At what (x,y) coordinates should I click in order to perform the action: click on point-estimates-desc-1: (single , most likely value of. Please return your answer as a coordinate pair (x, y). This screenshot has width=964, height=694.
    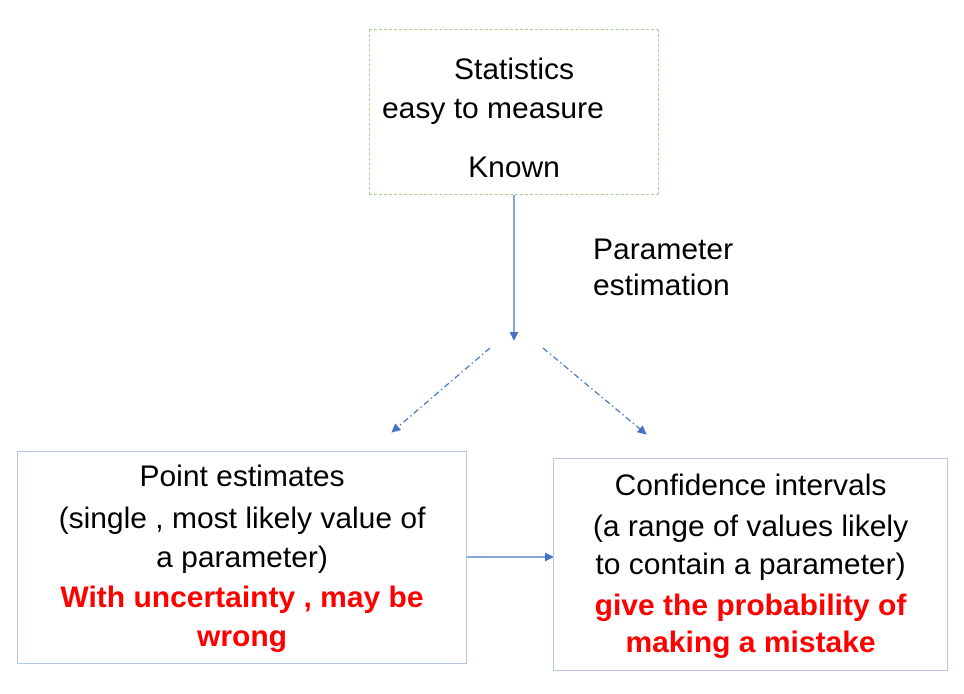
    Looking at the image, I should click on (242, 518).